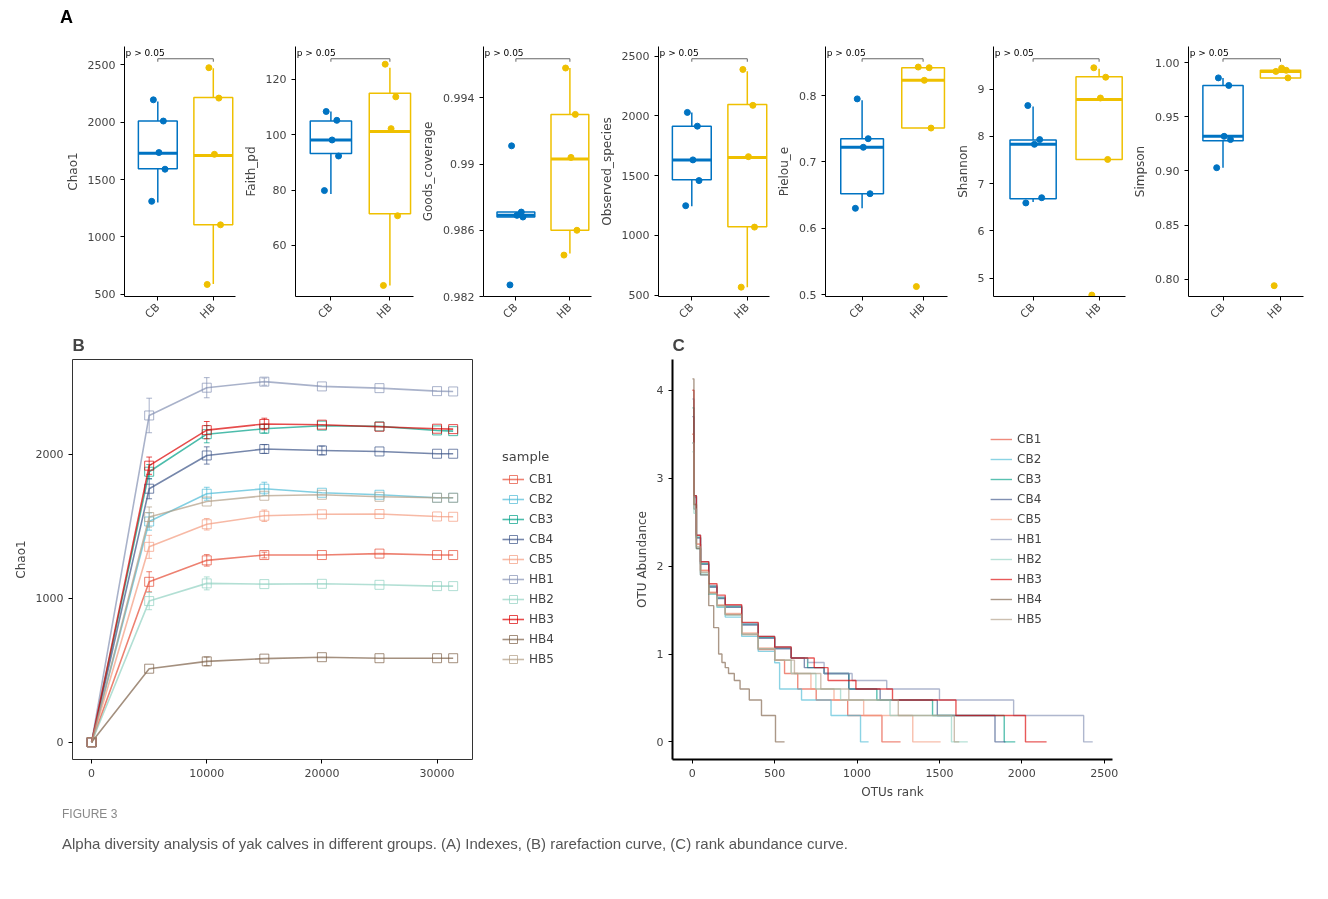  Describe the element at coordinates (276, 135) in the screenshot. I see `y-tick-label: 100` at that location.